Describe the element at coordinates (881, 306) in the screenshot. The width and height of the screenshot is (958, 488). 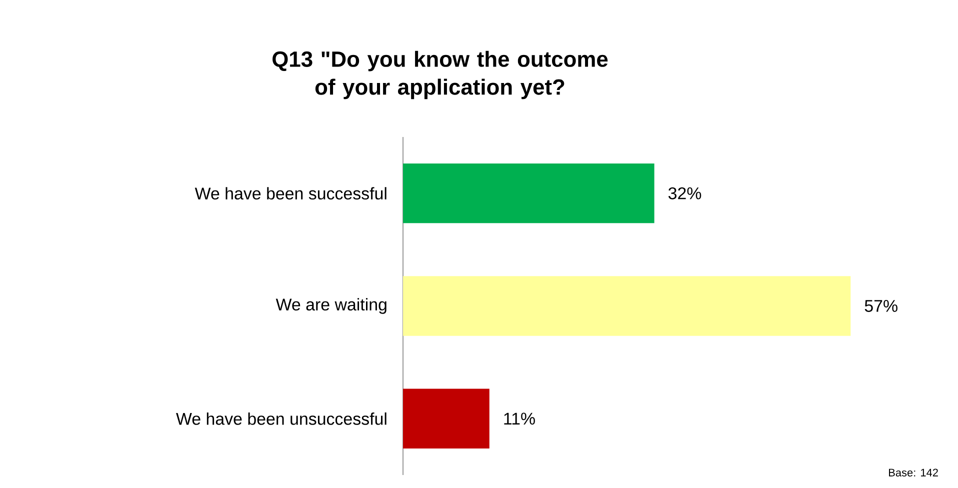
I see `data-label: 57%` at that location.